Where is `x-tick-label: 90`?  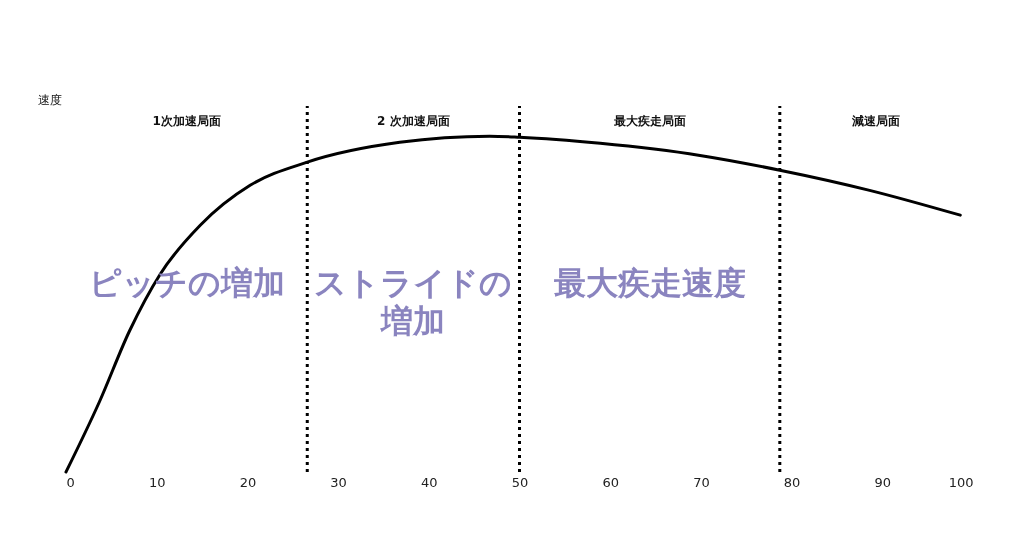
x-tick-label: 90 is located at coordinates (883, 482).